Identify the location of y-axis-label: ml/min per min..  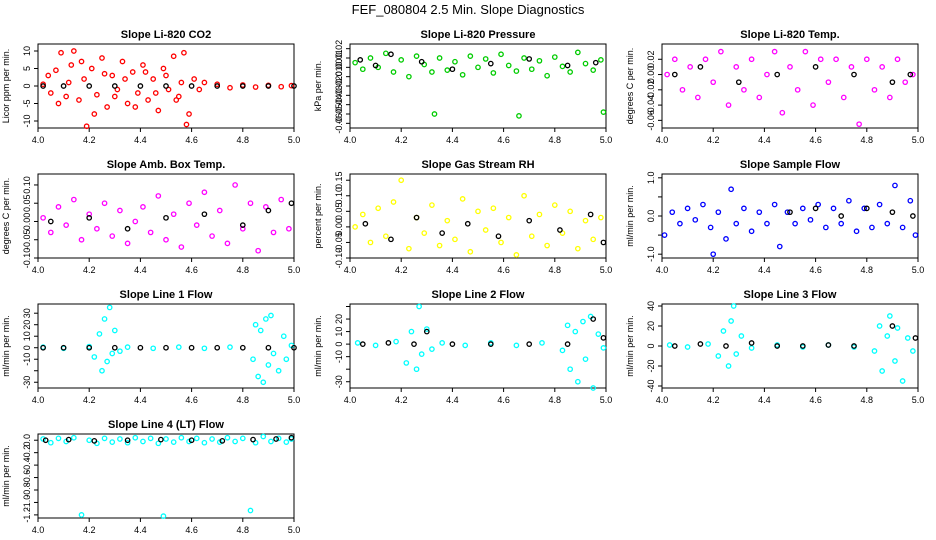
(630, 216).